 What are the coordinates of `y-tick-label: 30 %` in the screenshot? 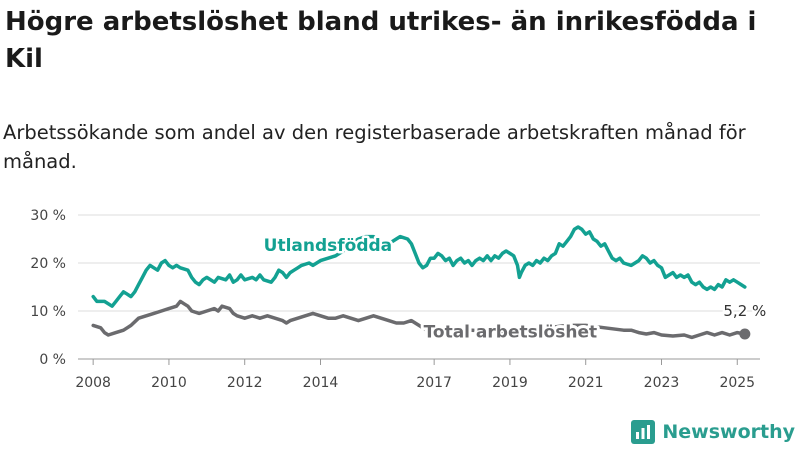 It's located at (48, 216).